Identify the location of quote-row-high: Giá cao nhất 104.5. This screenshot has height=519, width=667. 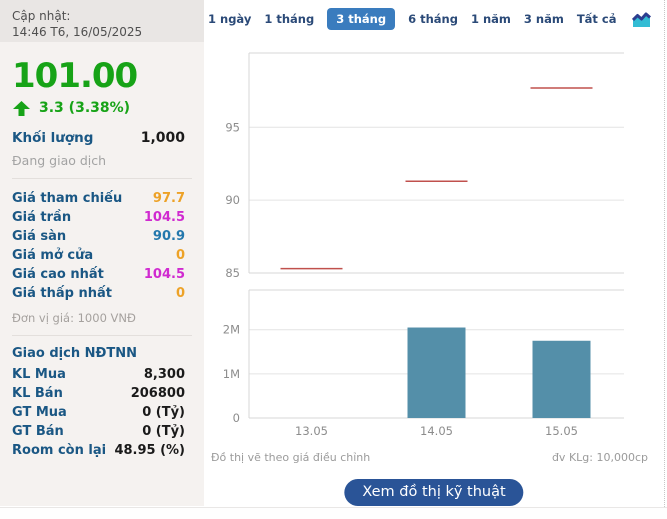
(102, 274).